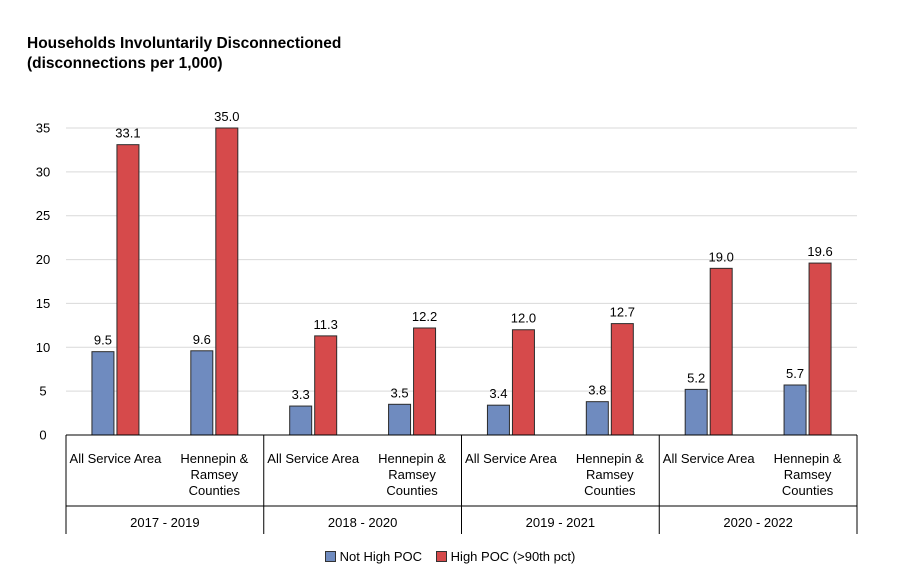 The image size is (900, 578). I want to click on y-tick-label: 15, so click(43, 303).